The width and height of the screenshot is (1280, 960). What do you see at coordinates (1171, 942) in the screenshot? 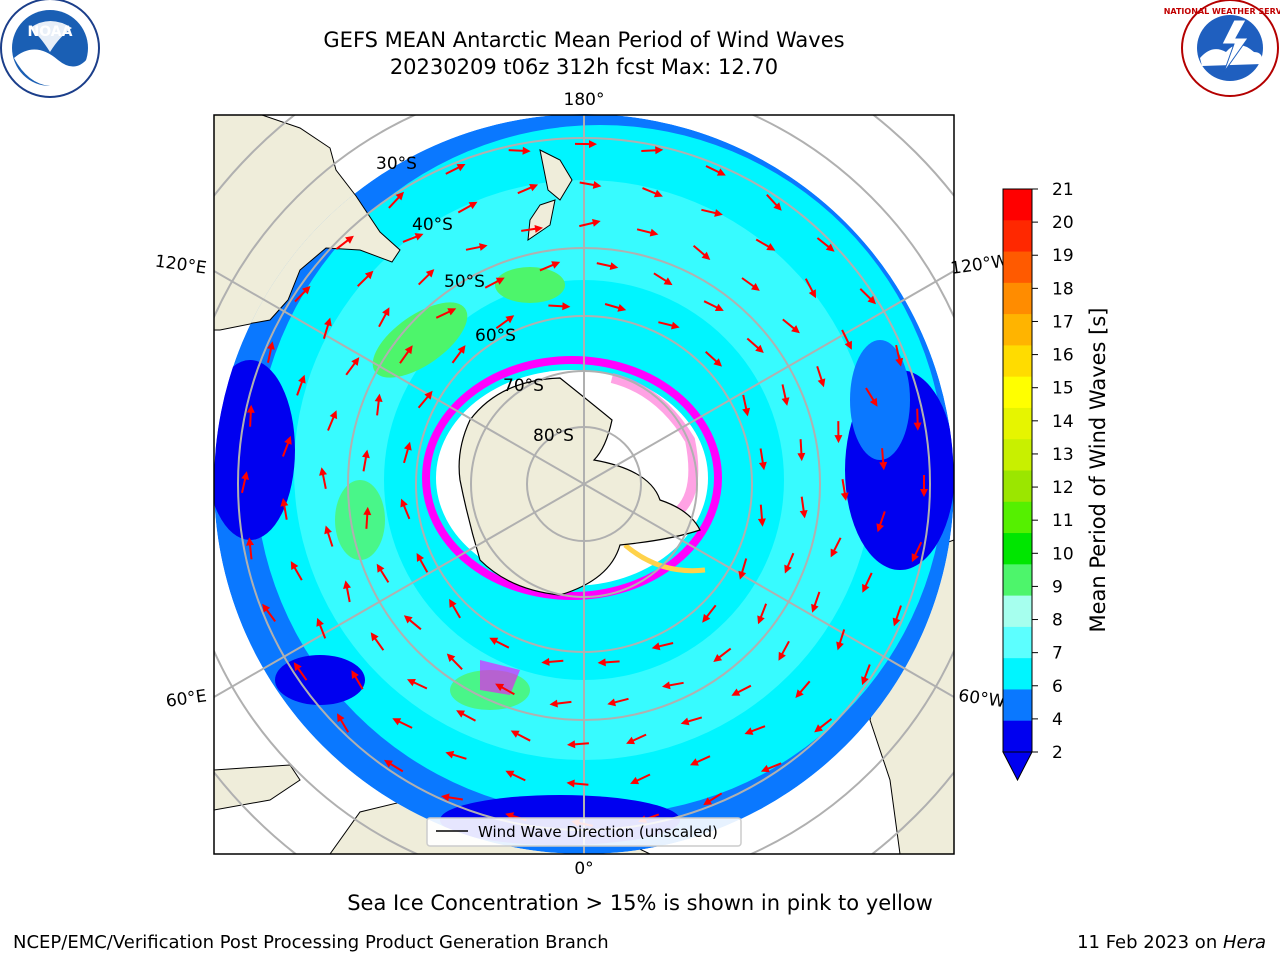
I see `footer-date: 11 Feb 2023 on Hera` at bounding box center [1171, 942].